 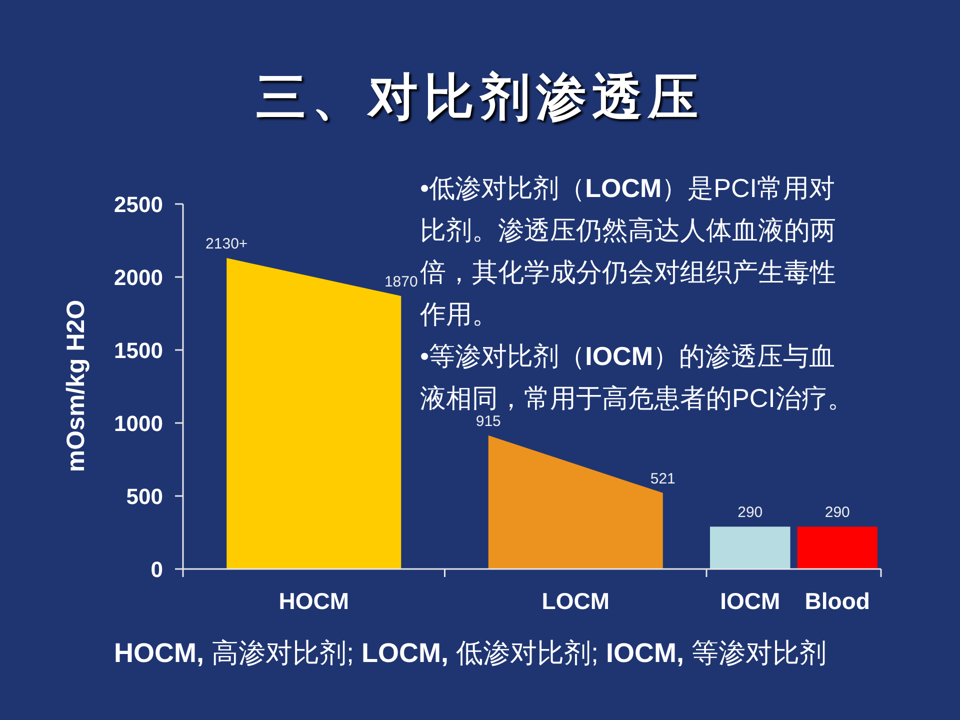 I want to click on ytick-label: 2500, so click(x=138, y=204).